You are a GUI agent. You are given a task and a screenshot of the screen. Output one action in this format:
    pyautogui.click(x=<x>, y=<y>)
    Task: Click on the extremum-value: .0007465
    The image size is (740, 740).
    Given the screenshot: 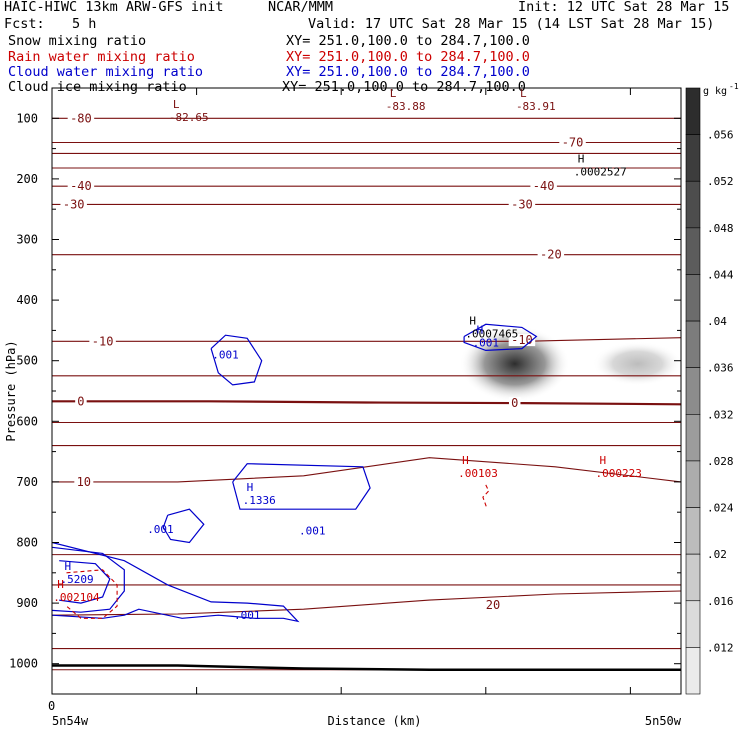 What is the action you would take?
    pyautogui.click(x=491, y=333)
    